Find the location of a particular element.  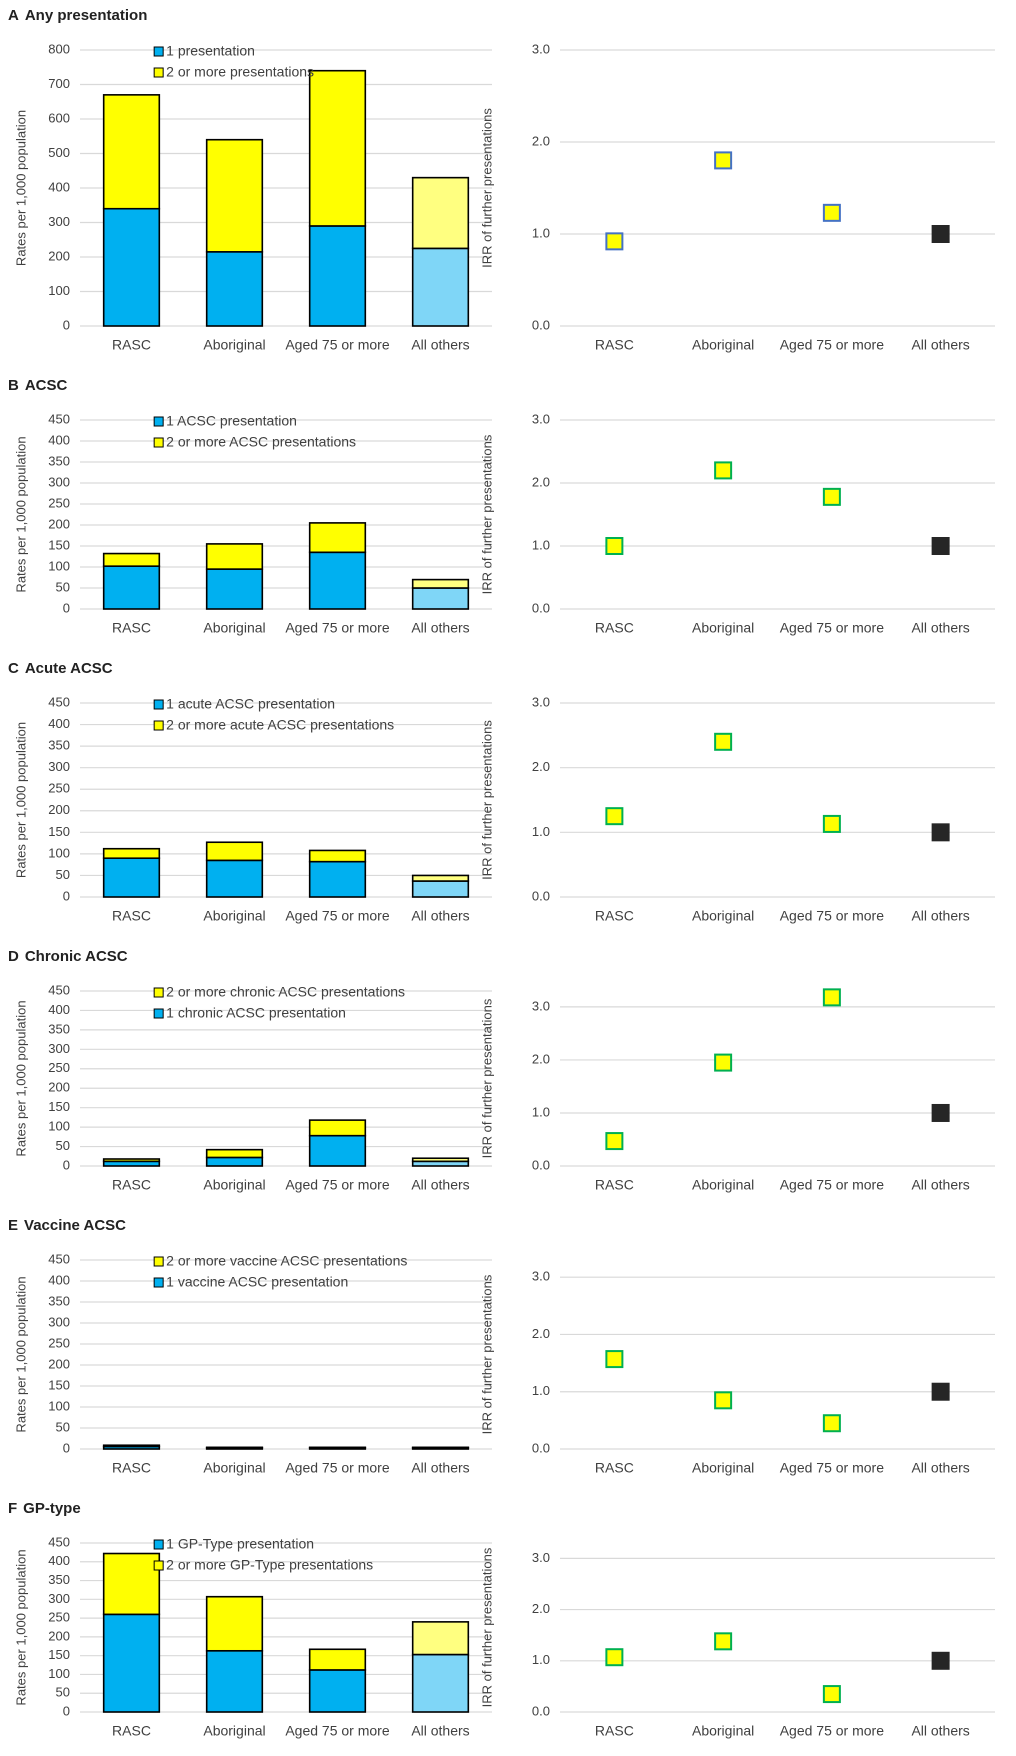

legend-label: 1 acute ACSC presentation is located at coordinates (250, 704).